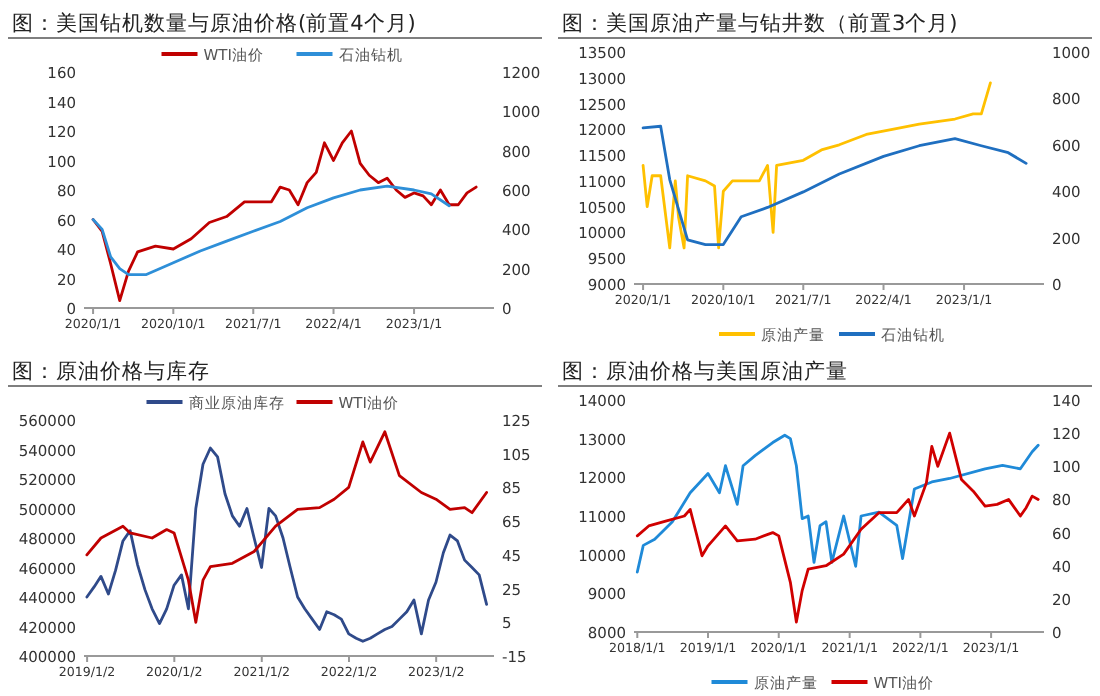  What do you see at coordinates (214, 23) in the screenshot?
I see `chart-title: 图：美国钻机数量与原油价格(前置4个月)` at bounding box center [214, 23].